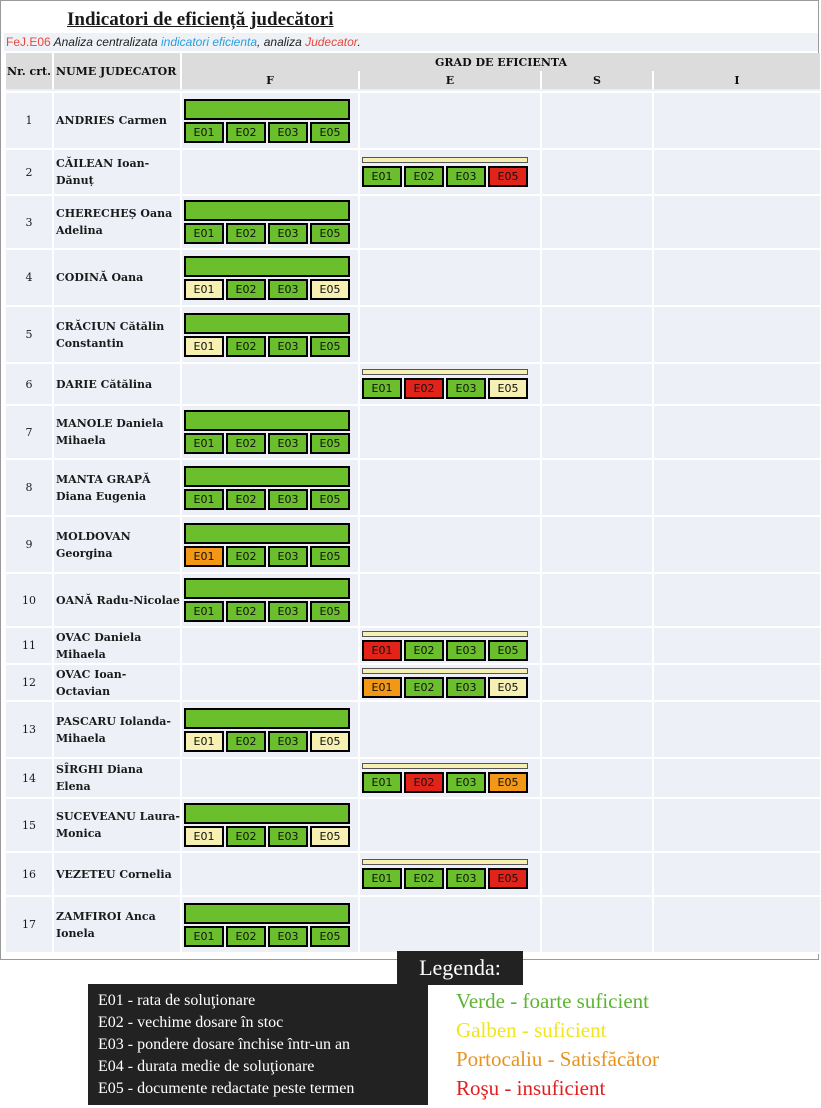  What do you see at coordinates (331, 42) in the screenshot?
I see `subtitle-link-judge: Judecator` at bounding box center [331, 42].